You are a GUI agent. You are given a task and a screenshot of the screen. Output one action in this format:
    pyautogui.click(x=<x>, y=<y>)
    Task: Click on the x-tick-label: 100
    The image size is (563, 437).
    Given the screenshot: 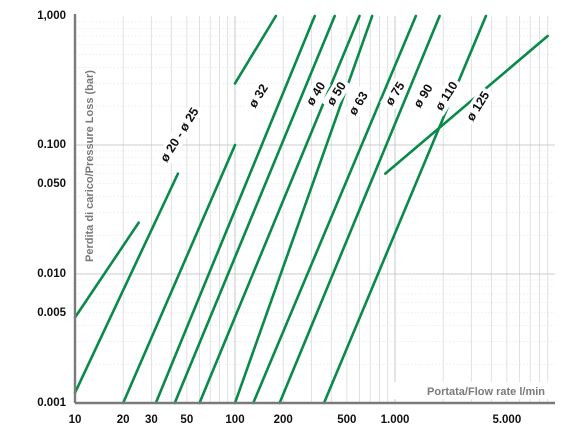 What is the action you would take?
    pyautogui.click(x=234, y=420)
    